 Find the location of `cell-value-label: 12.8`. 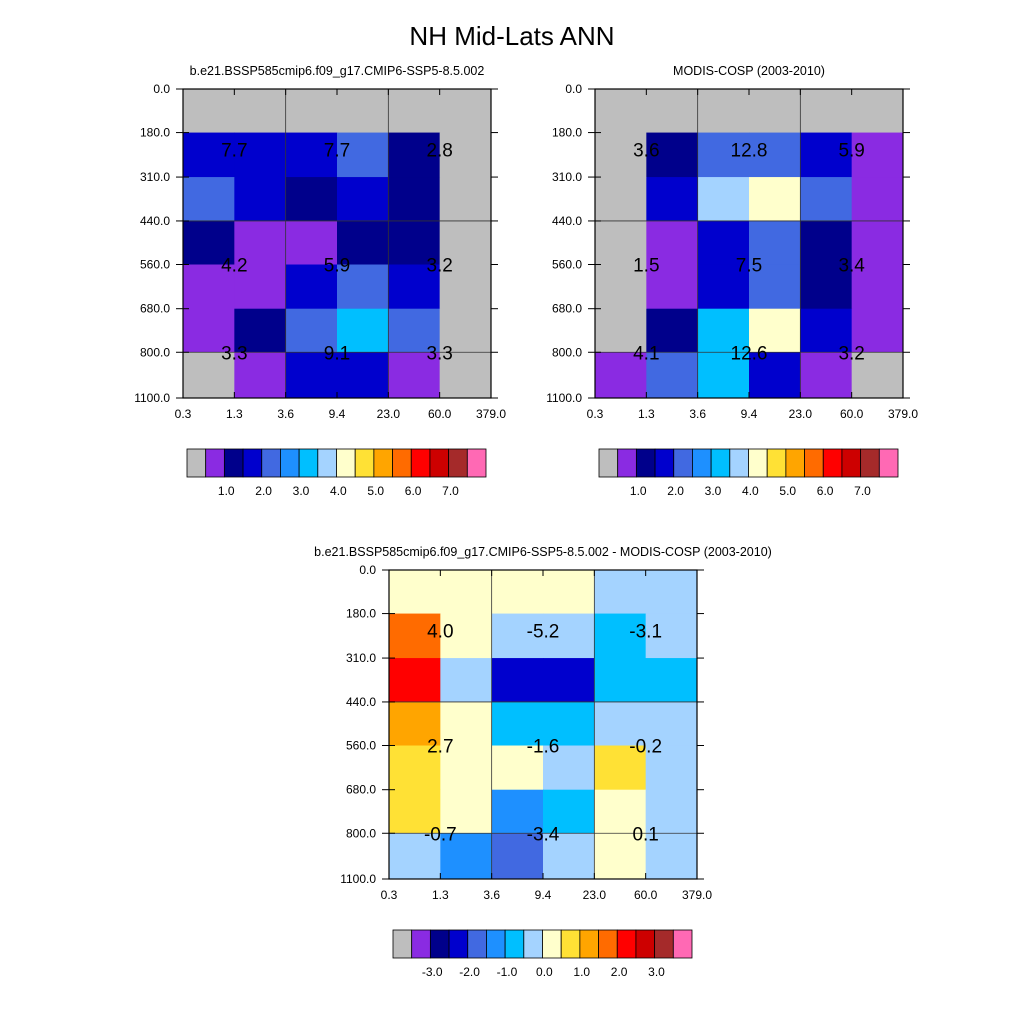

cell-value-label: 12.8 is located at coordinates (749, 151).